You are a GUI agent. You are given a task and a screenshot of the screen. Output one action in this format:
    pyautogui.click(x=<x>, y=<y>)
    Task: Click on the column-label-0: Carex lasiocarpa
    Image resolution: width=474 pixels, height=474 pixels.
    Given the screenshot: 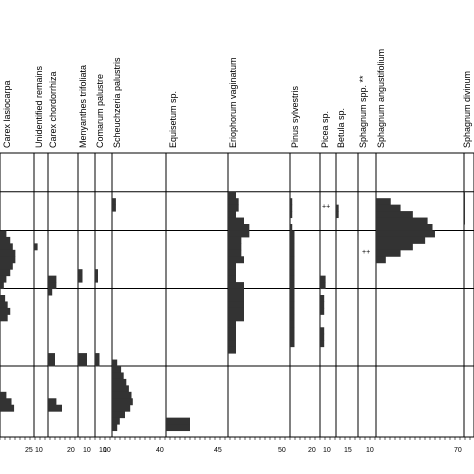 What is the action you would take?
    pyautogui.click(x=7, y=114)
    